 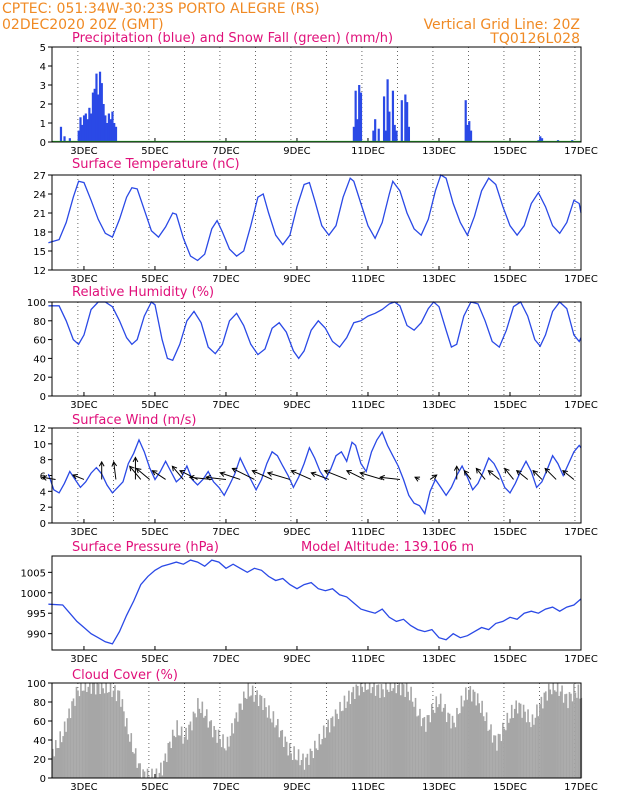 I want to click on y-tick-label: 2, so click(x=43, y=105).